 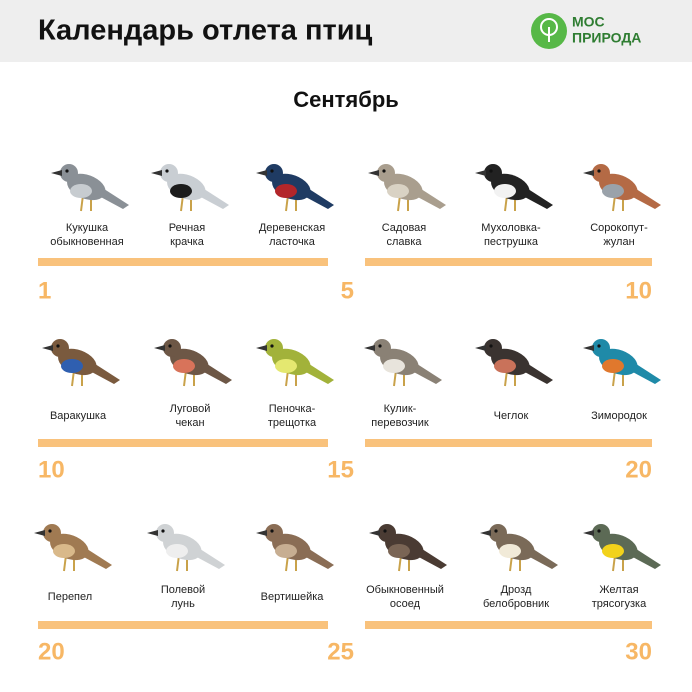 What do you see at coordinates (186, 567) in the screenshot?
I see `bird: Полевой лунь` at bounding box center [186, 567].